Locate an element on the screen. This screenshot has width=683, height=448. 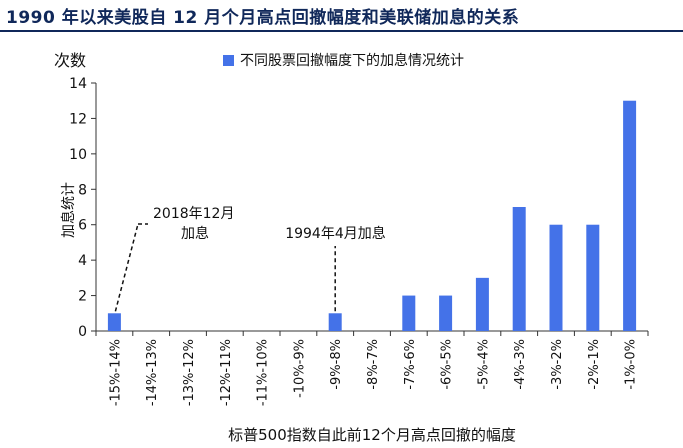
x-tick-label: -6%-5% is located at coordinates (447, 364).